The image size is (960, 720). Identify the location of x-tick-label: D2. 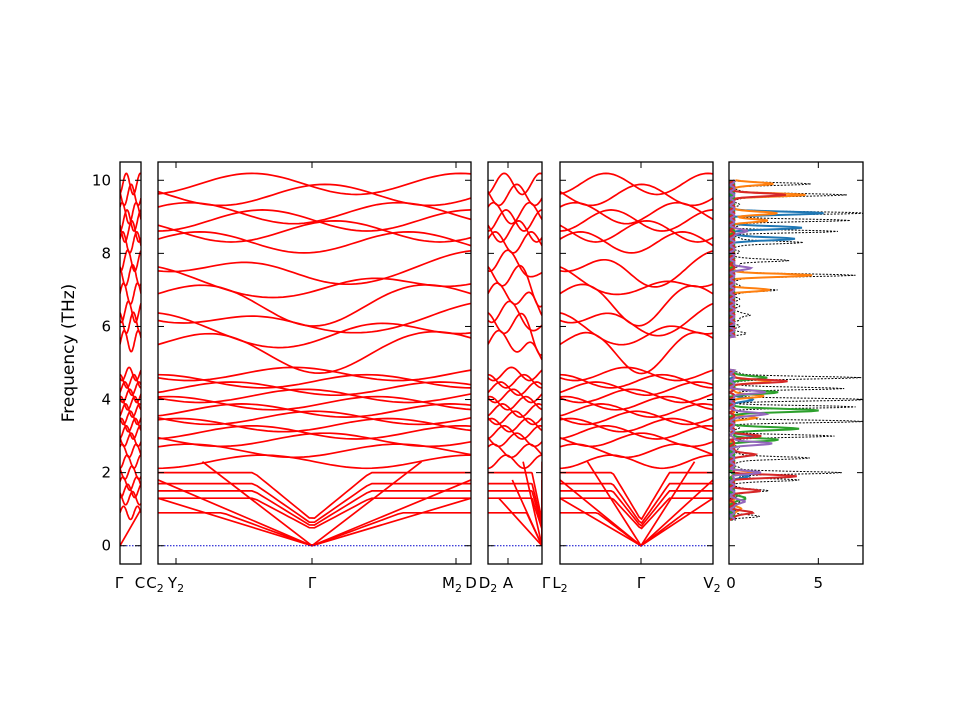
(488, 584).